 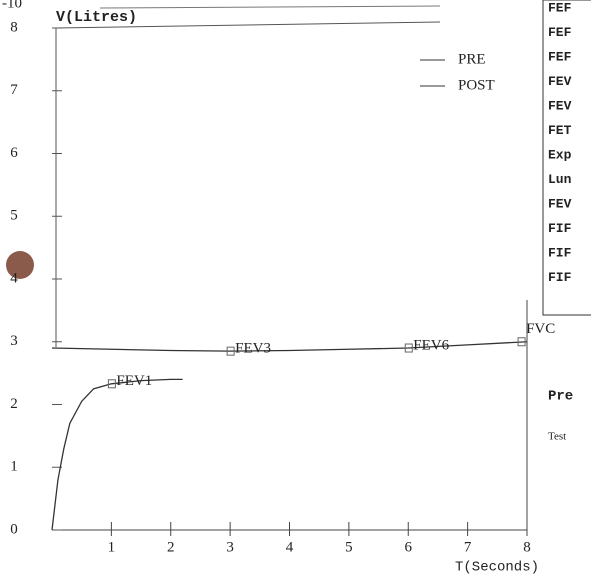 What do you see at coordinates (14, 90) in the screenshot?
I see `y-tick-label: 7` at bounding box center [14, 90].